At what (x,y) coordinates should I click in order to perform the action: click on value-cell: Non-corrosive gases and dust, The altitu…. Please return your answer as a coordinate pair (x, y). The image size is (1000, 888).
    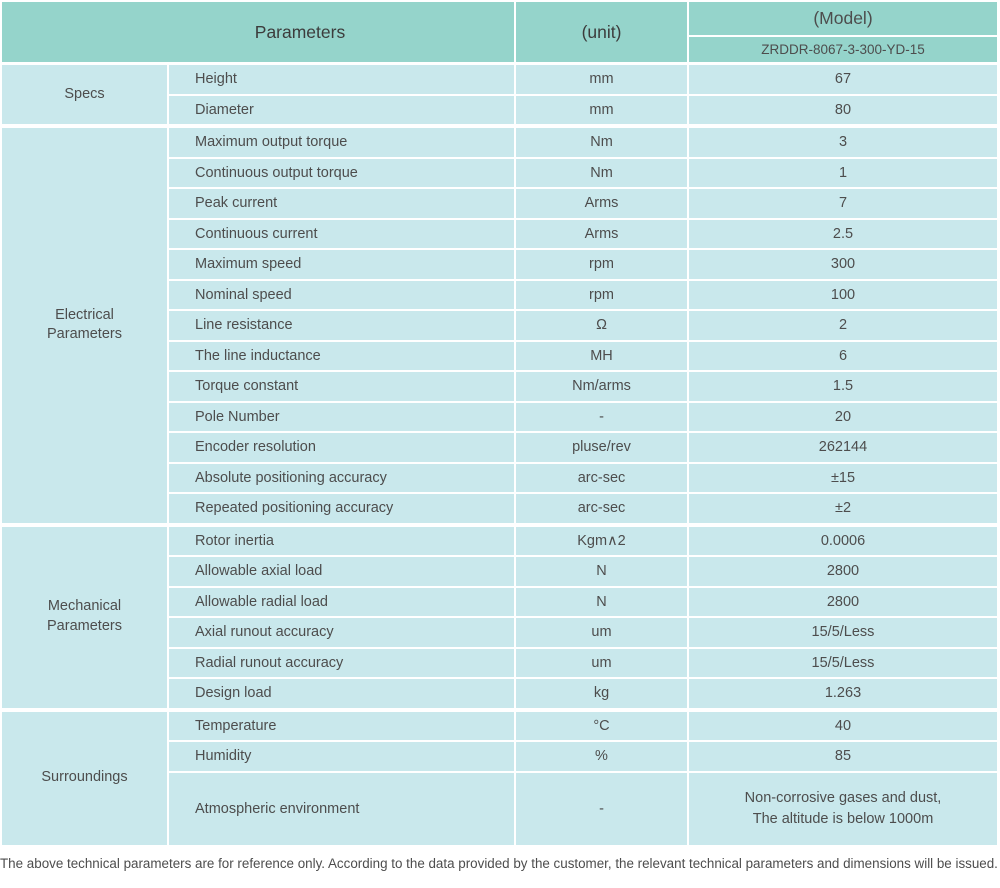
    Looking at the image, I should click on (843, 808).